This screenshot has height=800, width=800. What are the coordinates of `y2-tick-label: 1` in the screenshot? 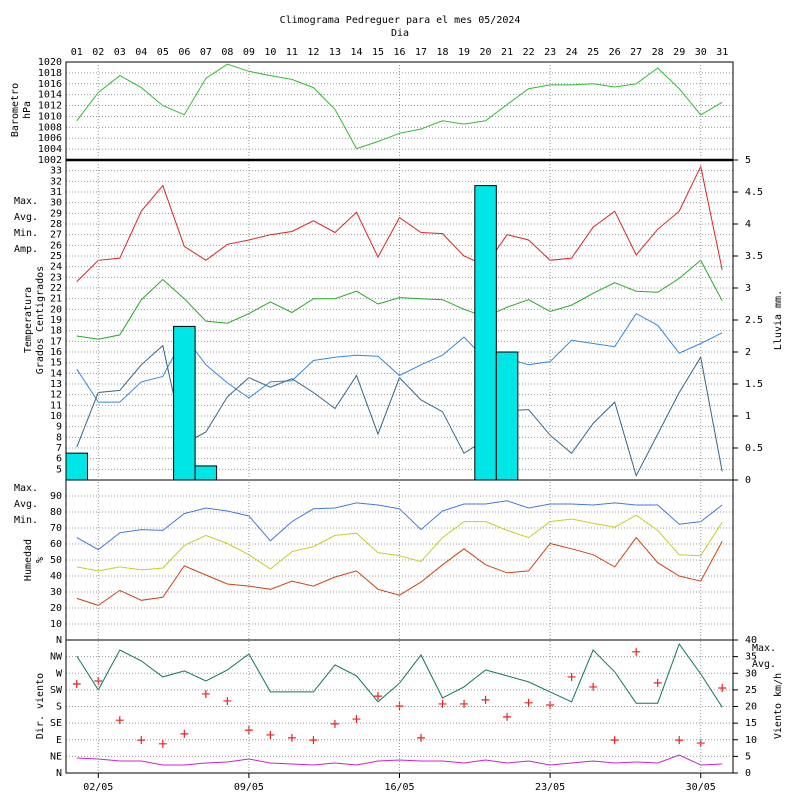 It's located at (748, 416).